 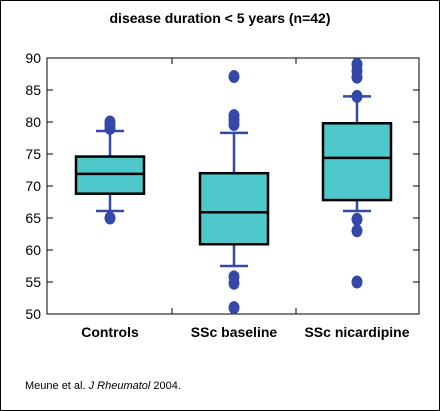 What do you see at coordinates (33, 186) in the screenshot?
I see `y-tick-label: 70` at bounding box center [33, 186].